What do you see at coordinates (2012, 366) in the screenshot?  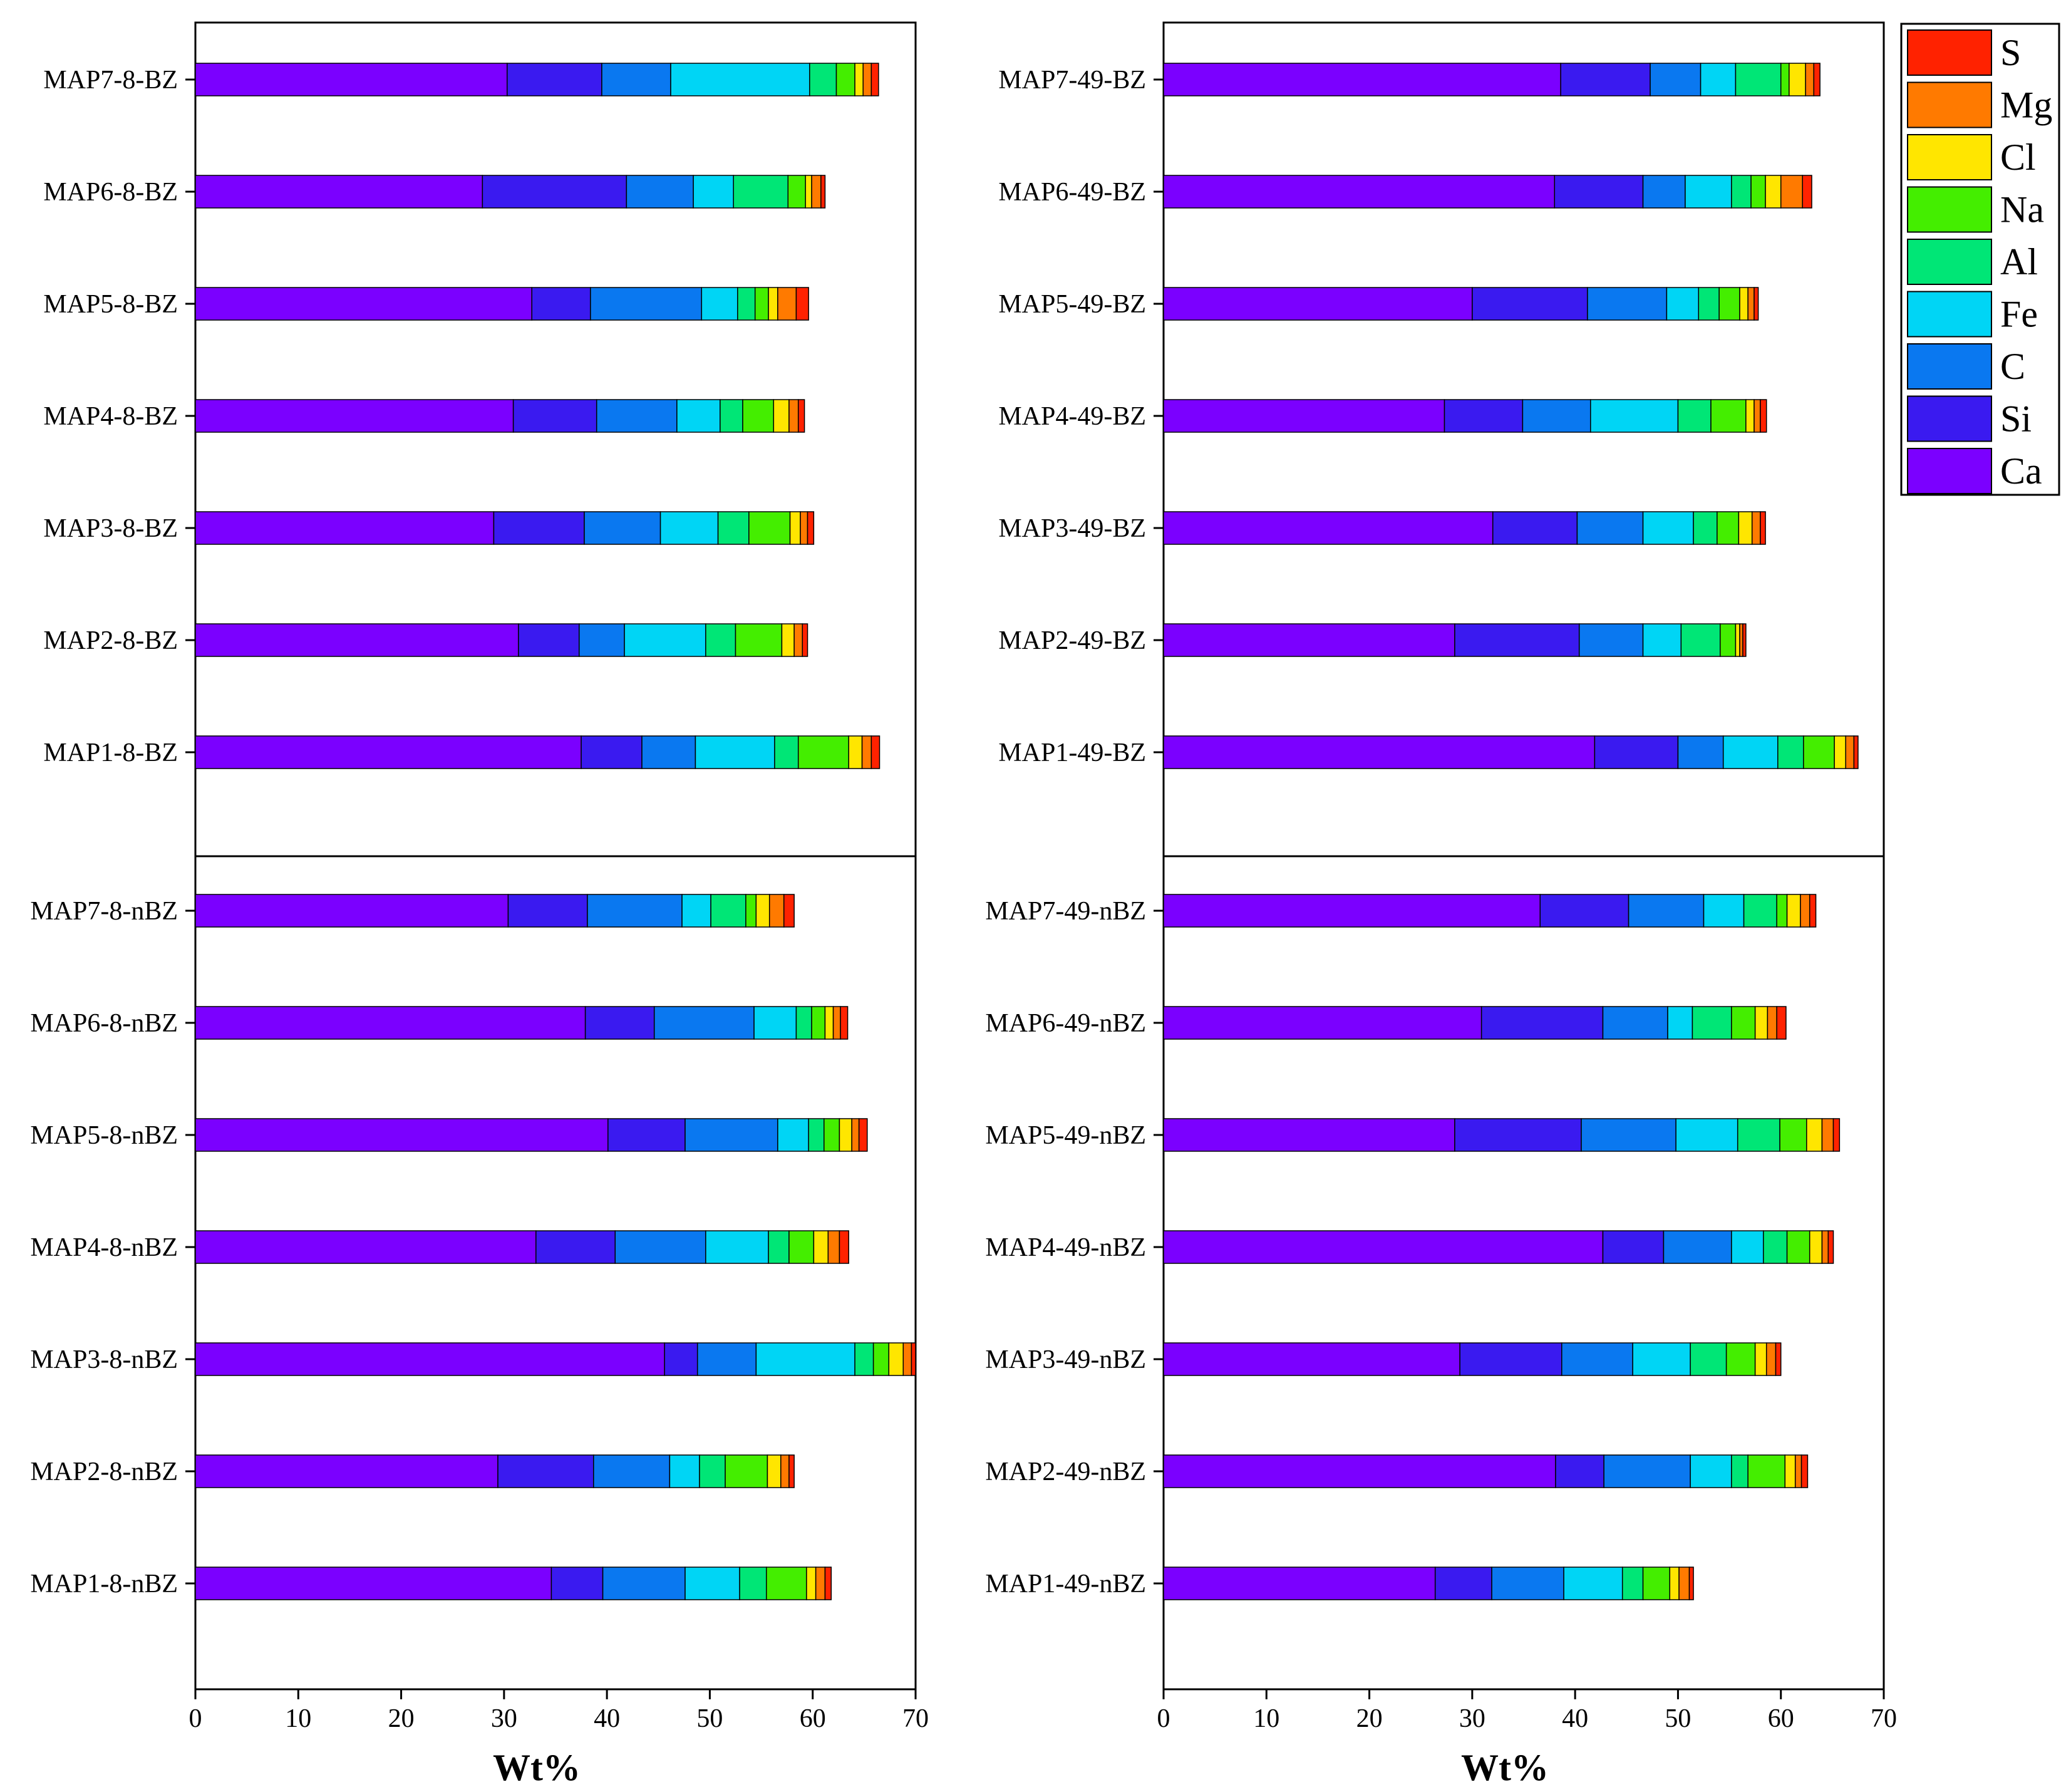 I see `legend-label-C: C` at bounding box center [2012, 366].